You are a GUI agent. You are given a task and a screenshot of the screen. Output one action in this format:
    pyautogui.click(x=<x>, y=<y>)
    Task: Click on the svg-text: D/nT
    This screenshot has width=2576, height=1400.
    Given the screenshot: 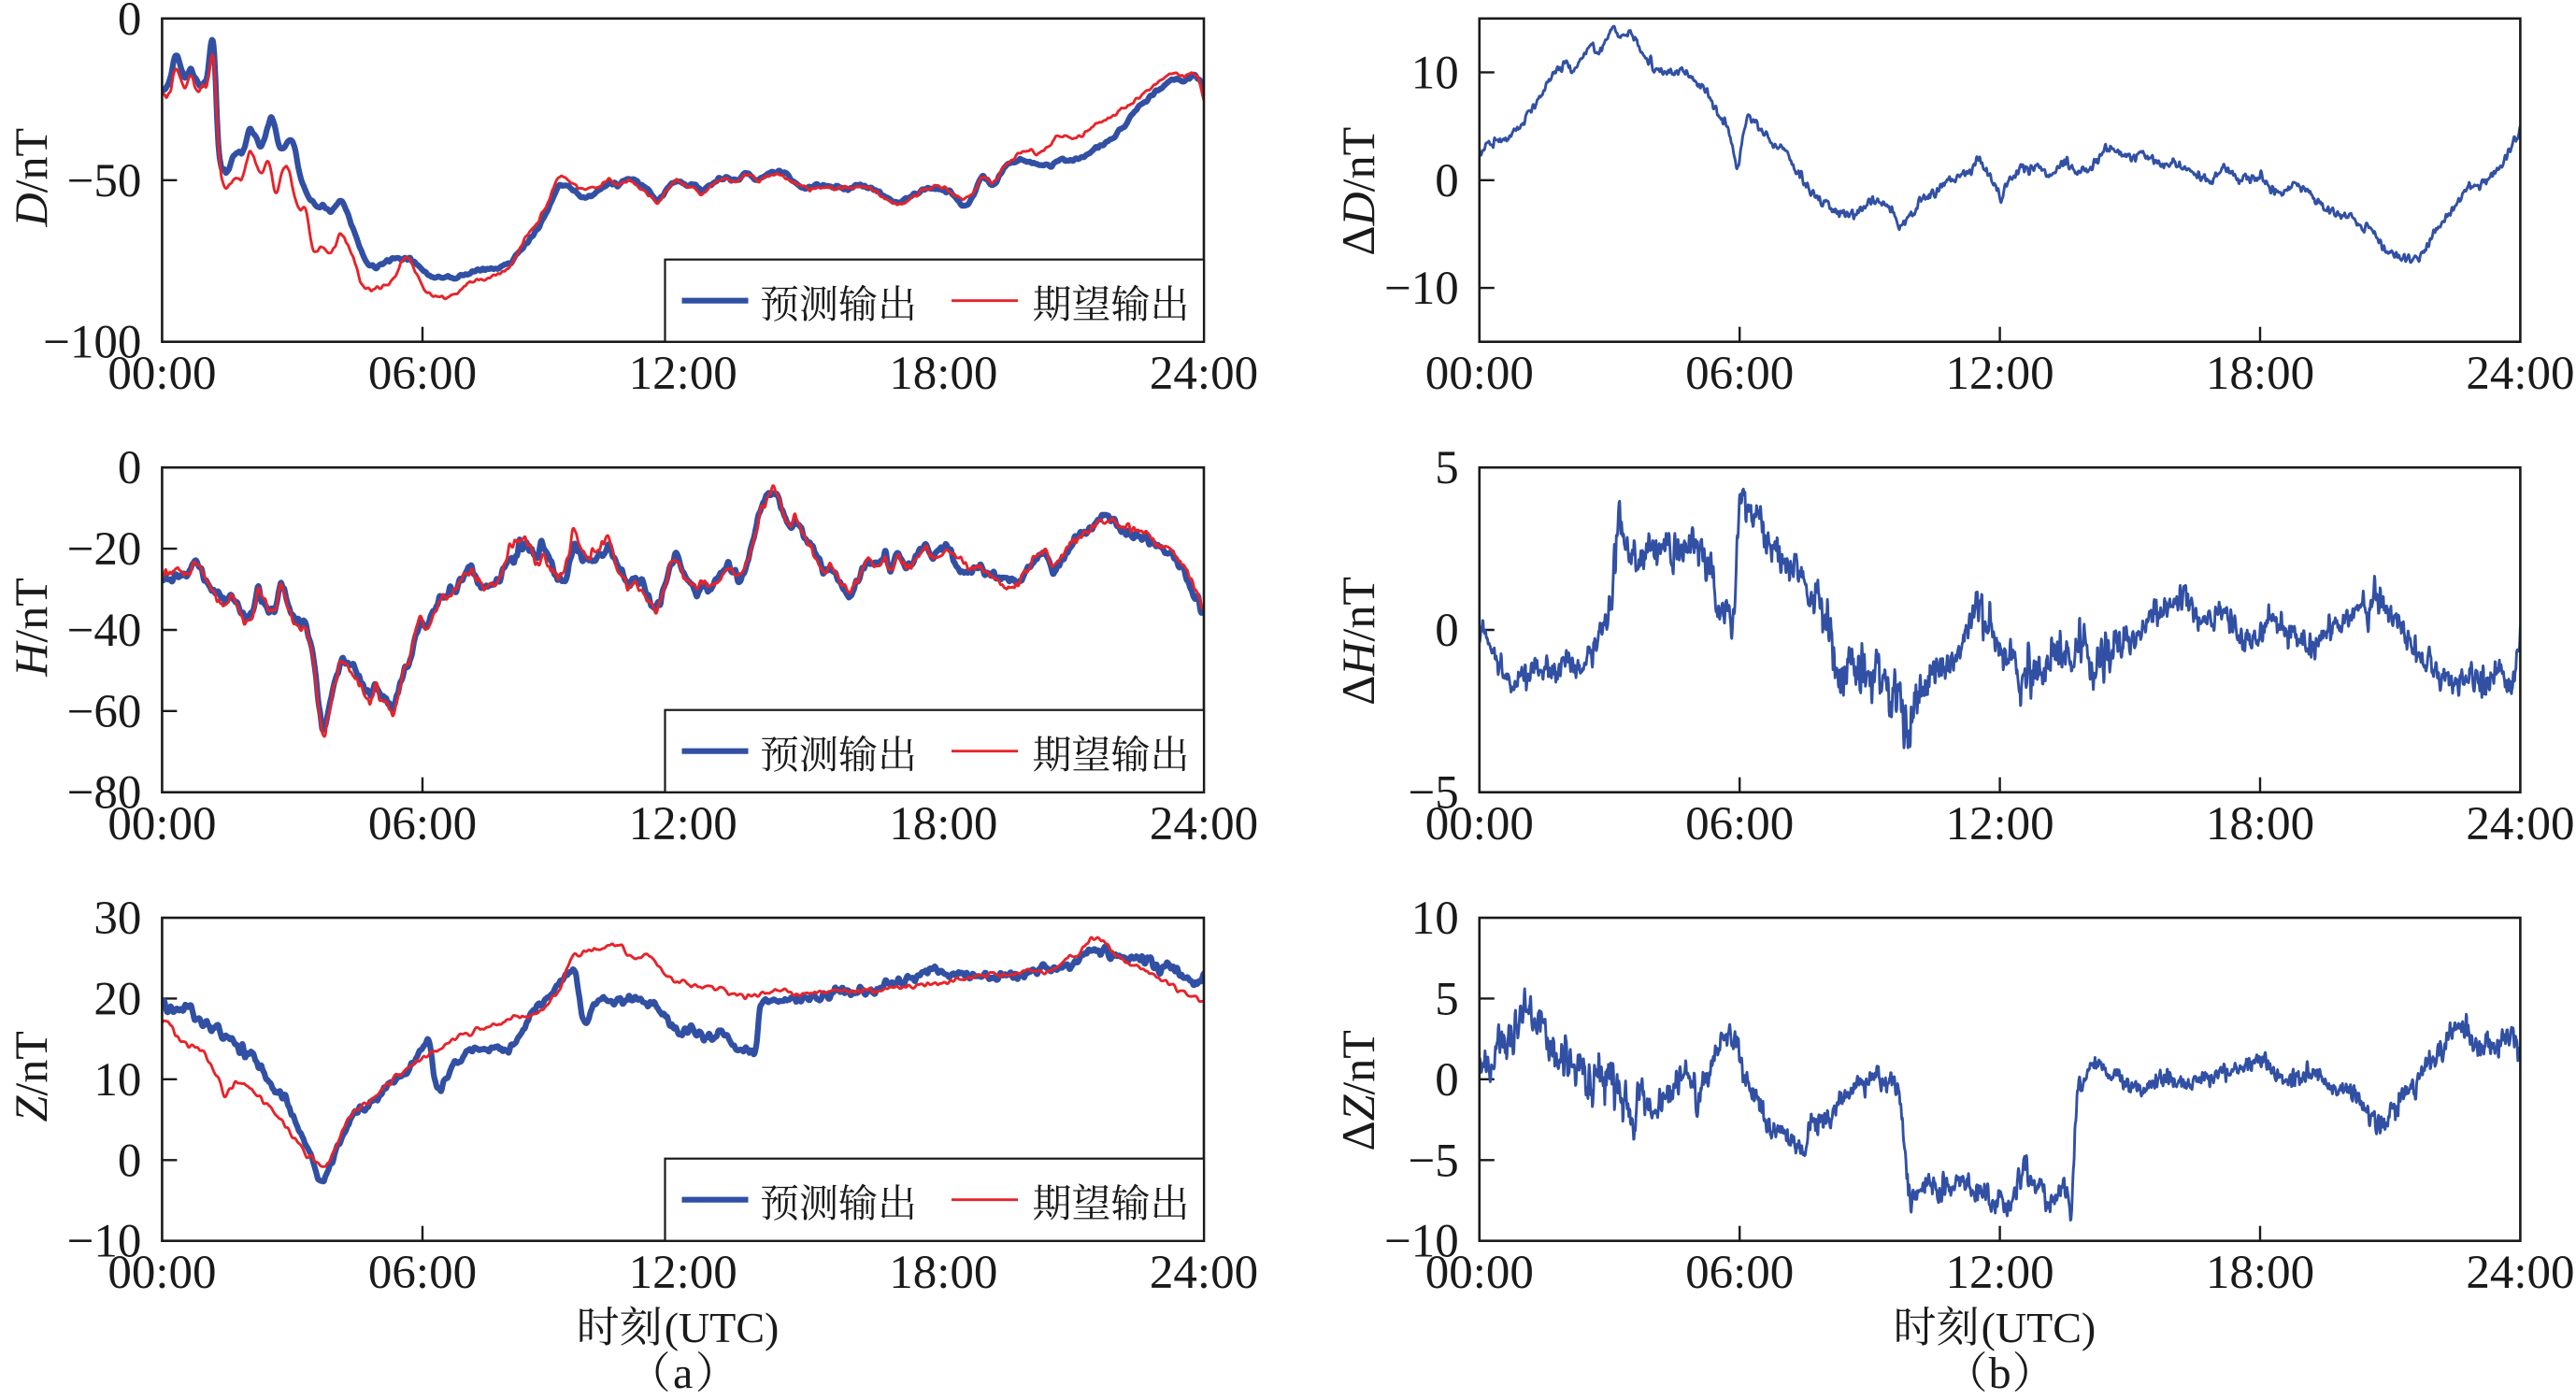 What is the action you would take?
    pyautogui.click(x=31, y=178)
    